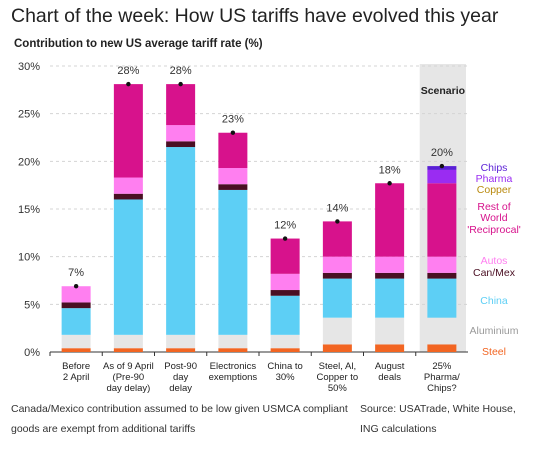 The image size is (541, 456). I want to click on y-tick-label: 0%, so click(32, 353).